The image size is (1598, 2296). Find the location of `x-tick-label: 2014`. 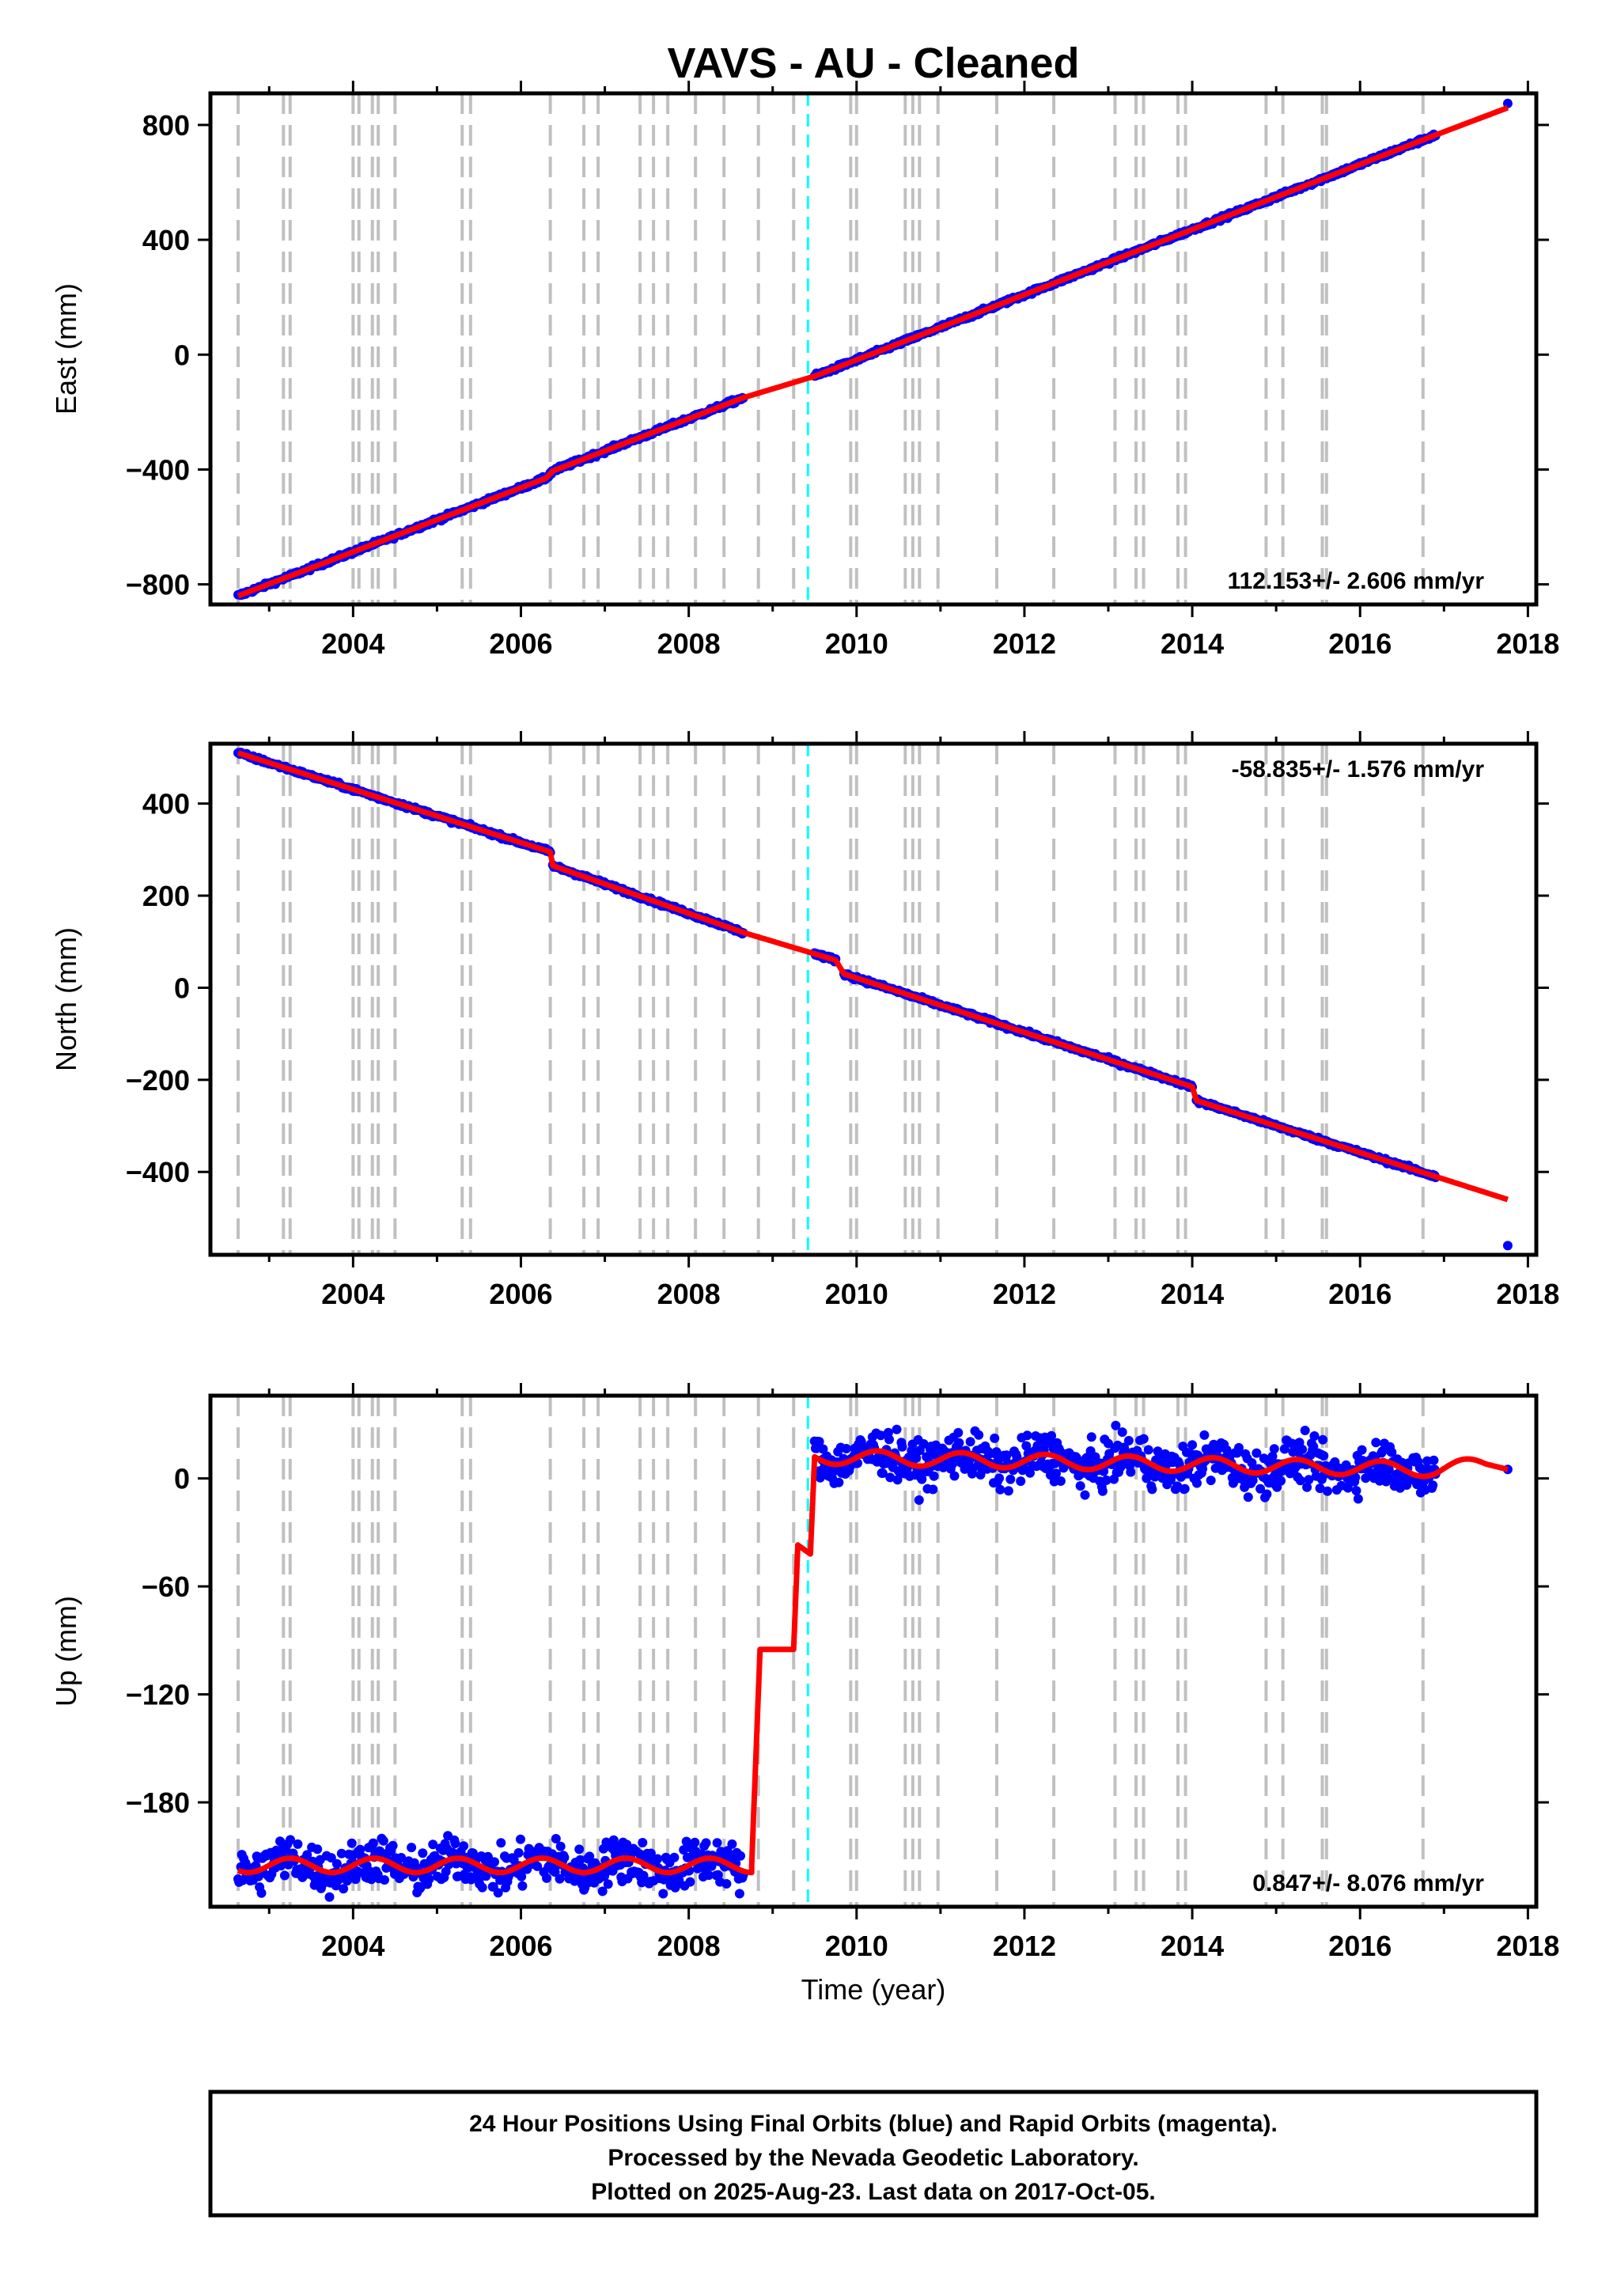

x-tick-label: 2014 is located at coordinates (1193, 644).